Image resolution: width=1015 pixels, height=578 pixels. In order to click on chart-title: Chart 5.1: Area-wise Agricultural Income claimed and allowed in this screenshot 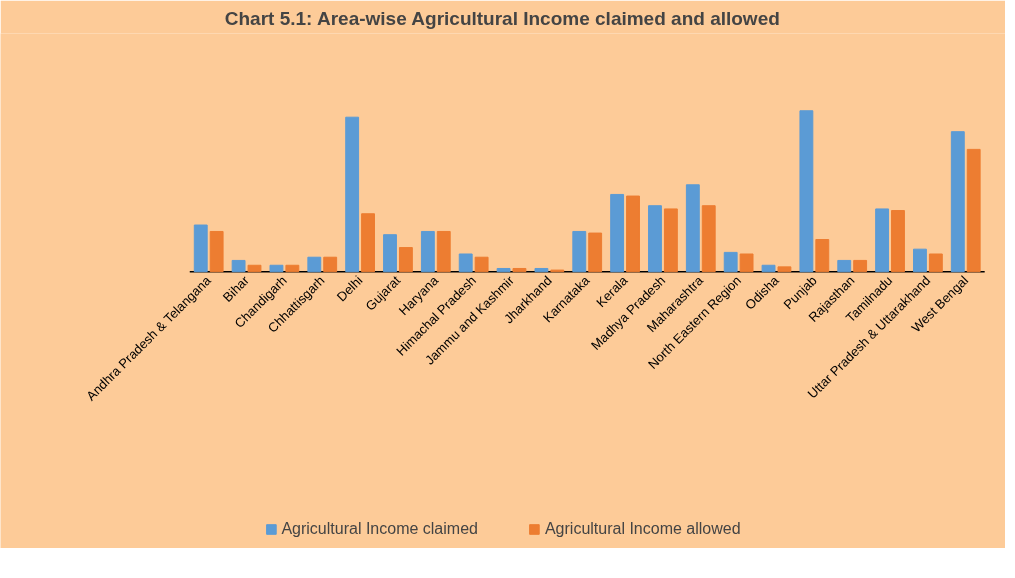, I will do `click(502, 18)`.